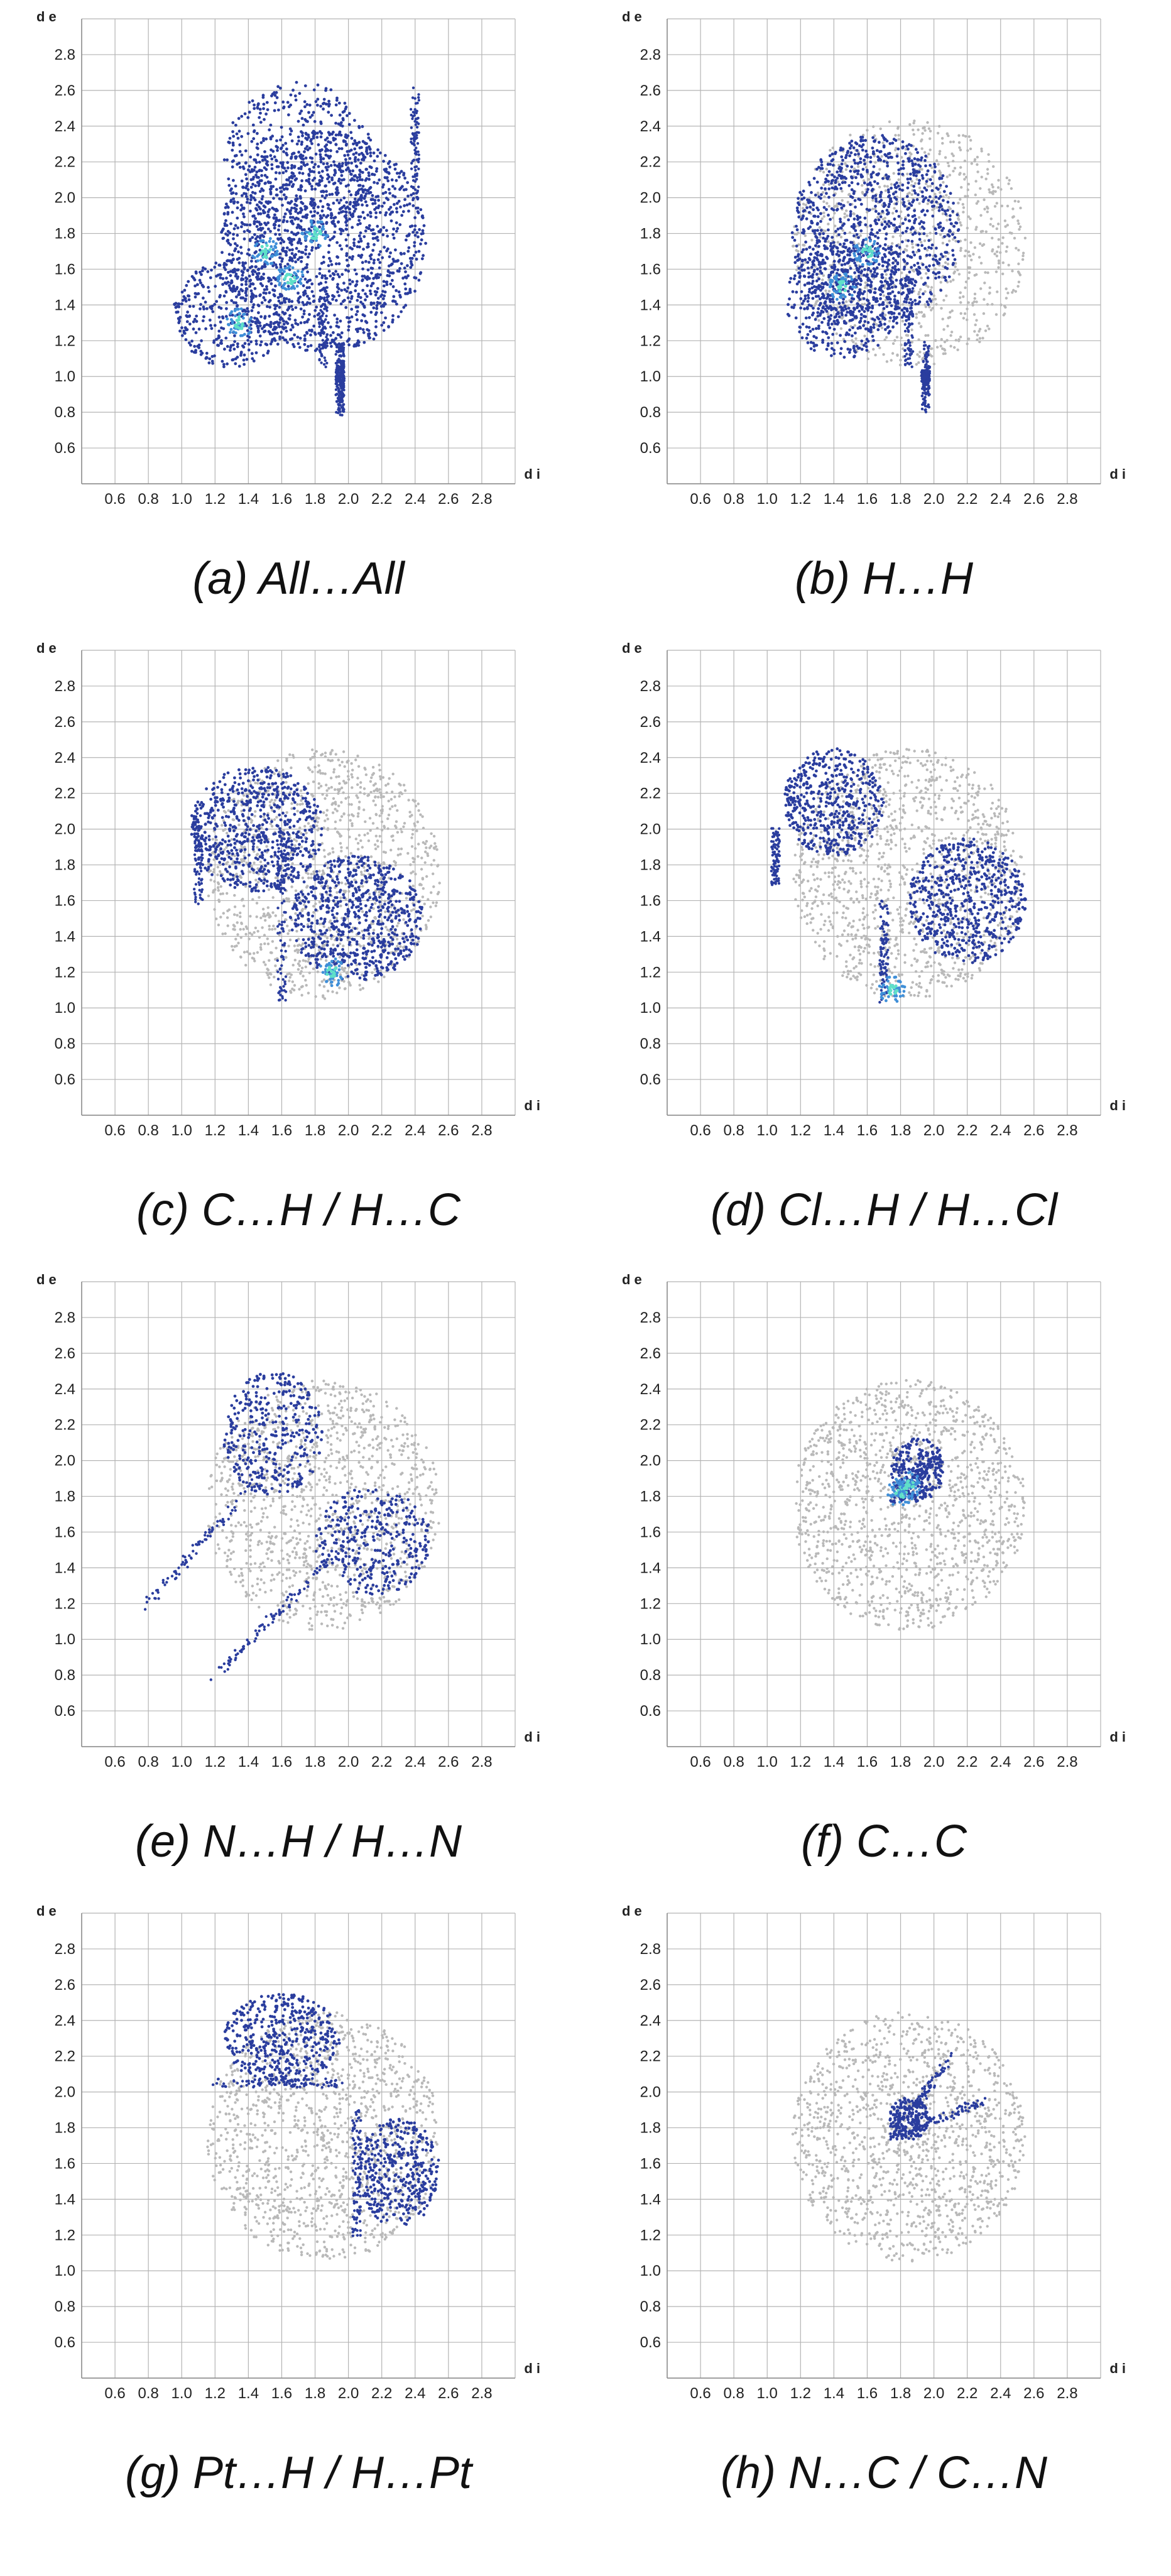 The image size is (1171, 2576). Describe the element at coordinates (289, 266) in the screenshot. I see `dense-point` at that location.